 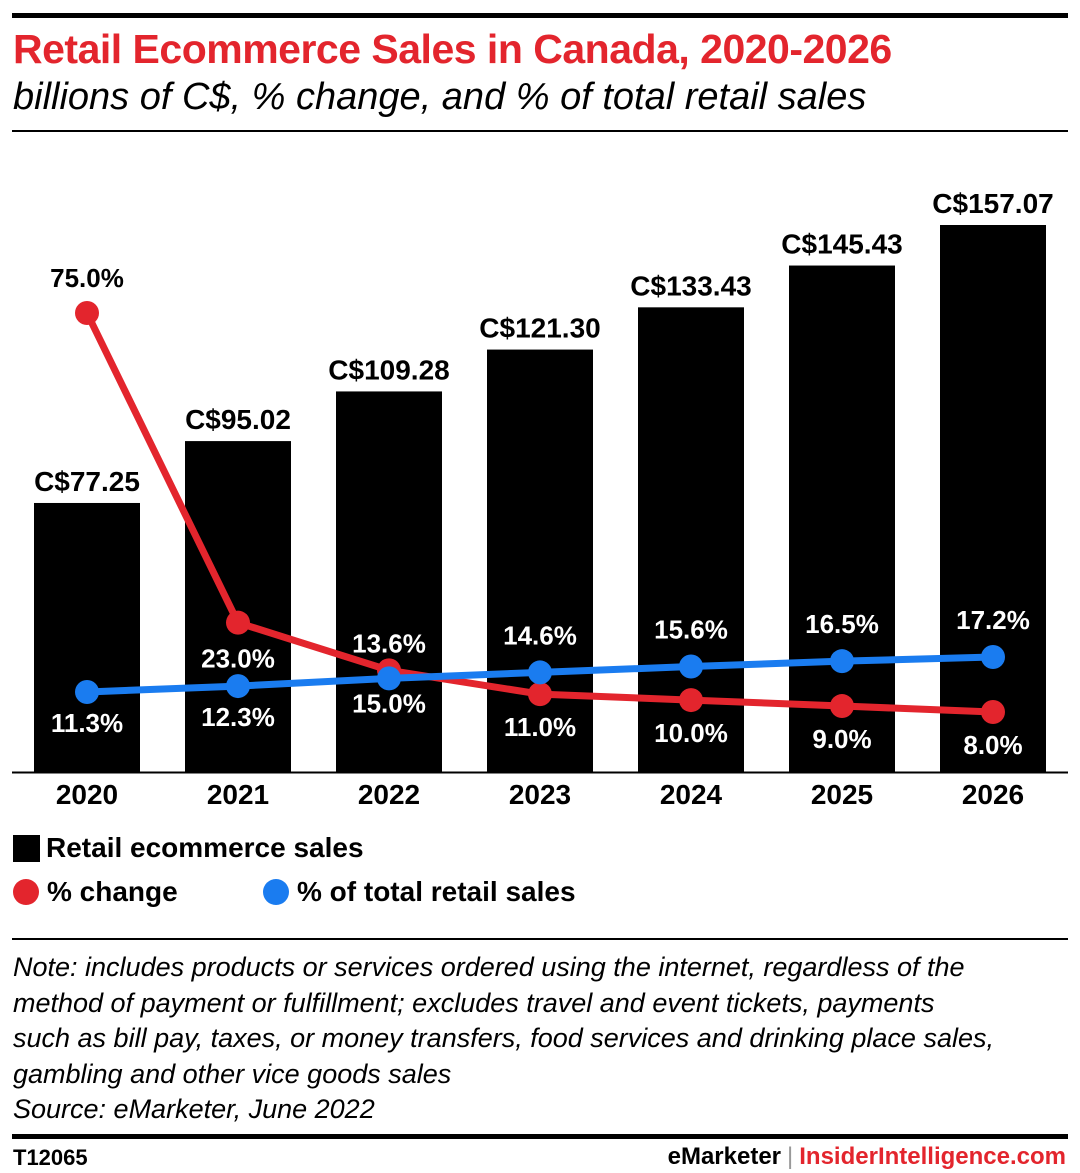 I want to click on change-value-label: 75.0%, so click(x=87, y=278).